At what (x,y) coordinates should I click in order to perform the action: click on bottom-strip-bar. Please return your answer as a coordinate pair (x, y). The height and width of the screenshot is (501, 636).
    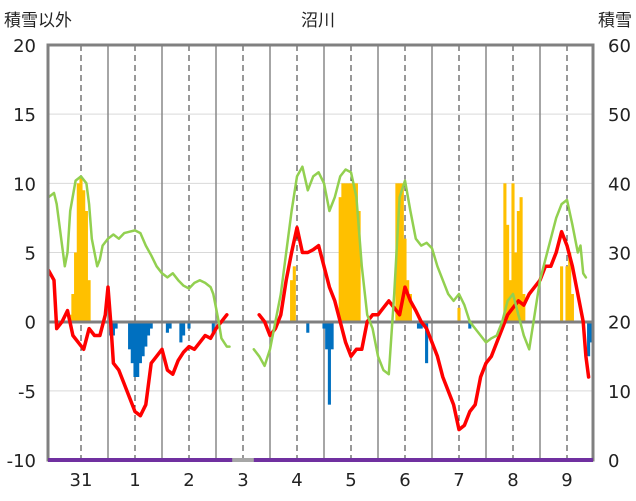
    Looking at the image, I should click on (320, 460).